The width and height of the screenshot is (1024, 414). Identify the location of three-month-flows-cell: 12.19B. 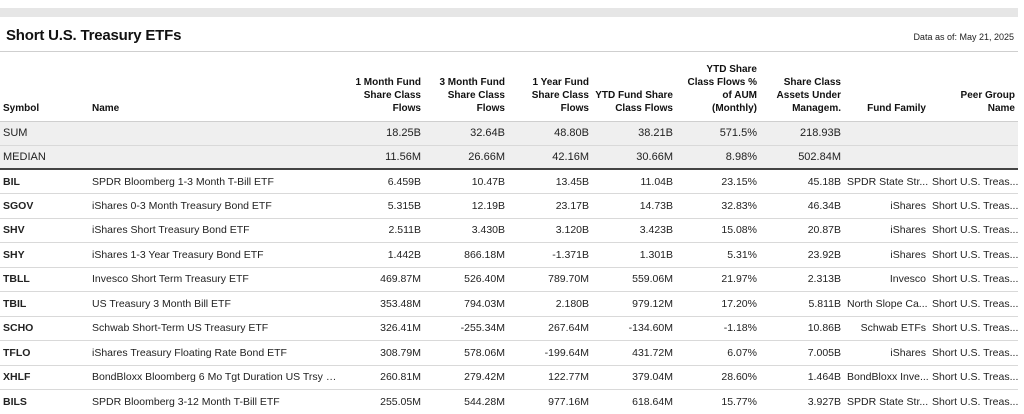
(466, 206).